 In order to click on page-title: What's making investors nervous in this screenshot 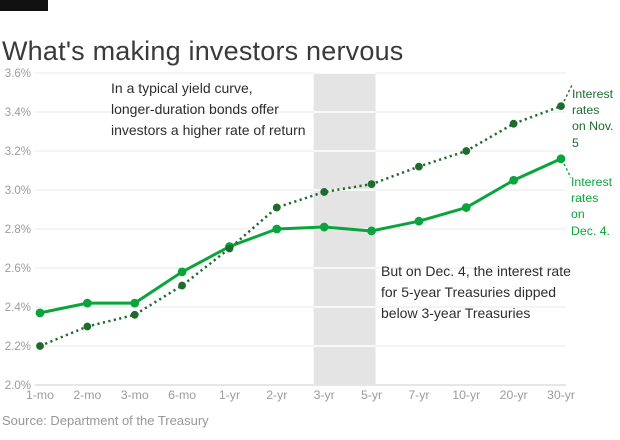, I will do `click(203, 51)`.